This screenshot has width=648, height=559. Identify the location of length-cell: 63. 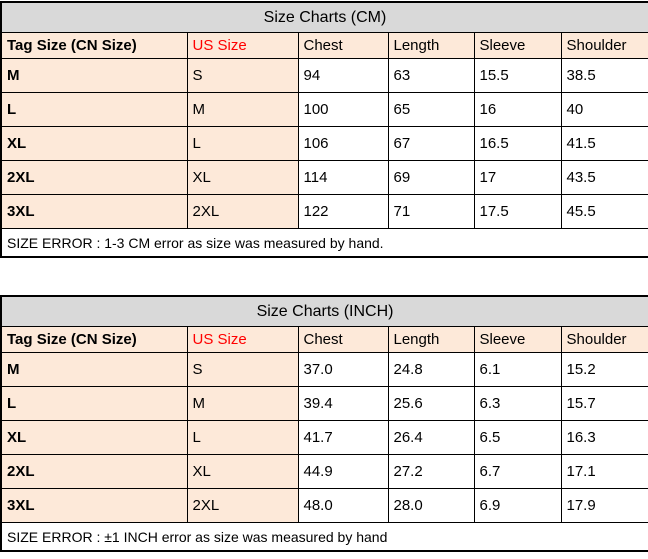
(431, 75).